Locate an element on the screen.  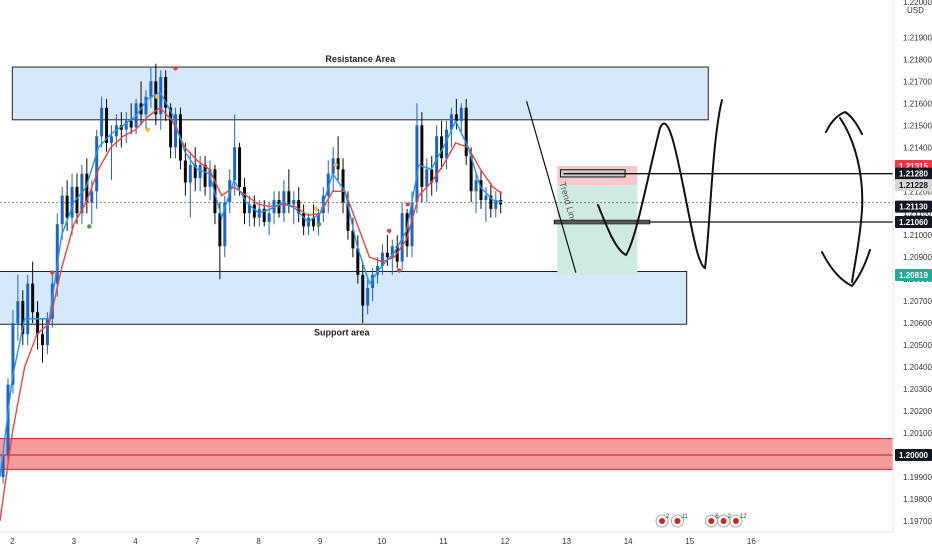
zone-label-1: Support area is located at coordinates (342, 332).